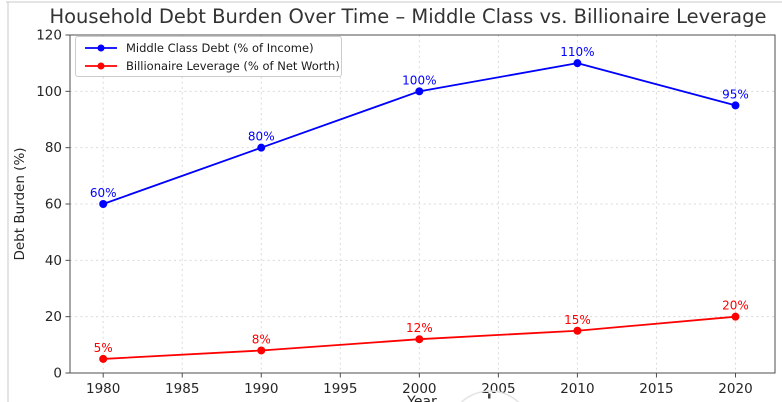 The width and height of the screenshot is (782, 402). What do you see at coordinates (103, 193) in the screenshot?
I see `point-annotation: 60%` at bounding box center [103, 193].